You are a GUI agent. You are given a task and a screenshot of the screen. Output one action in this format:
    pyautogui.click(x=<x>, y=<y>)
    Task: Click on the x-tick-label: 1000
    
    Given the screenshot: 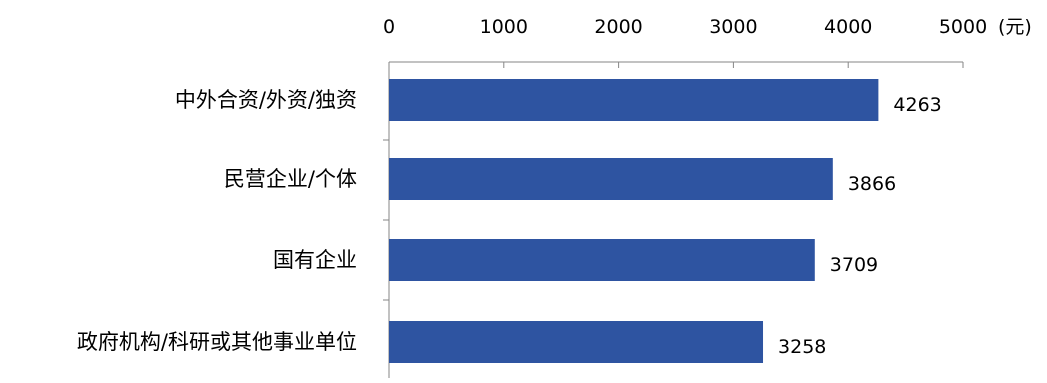 What is the action you would take?
    pyautogui.click(x=504, y=27)
    